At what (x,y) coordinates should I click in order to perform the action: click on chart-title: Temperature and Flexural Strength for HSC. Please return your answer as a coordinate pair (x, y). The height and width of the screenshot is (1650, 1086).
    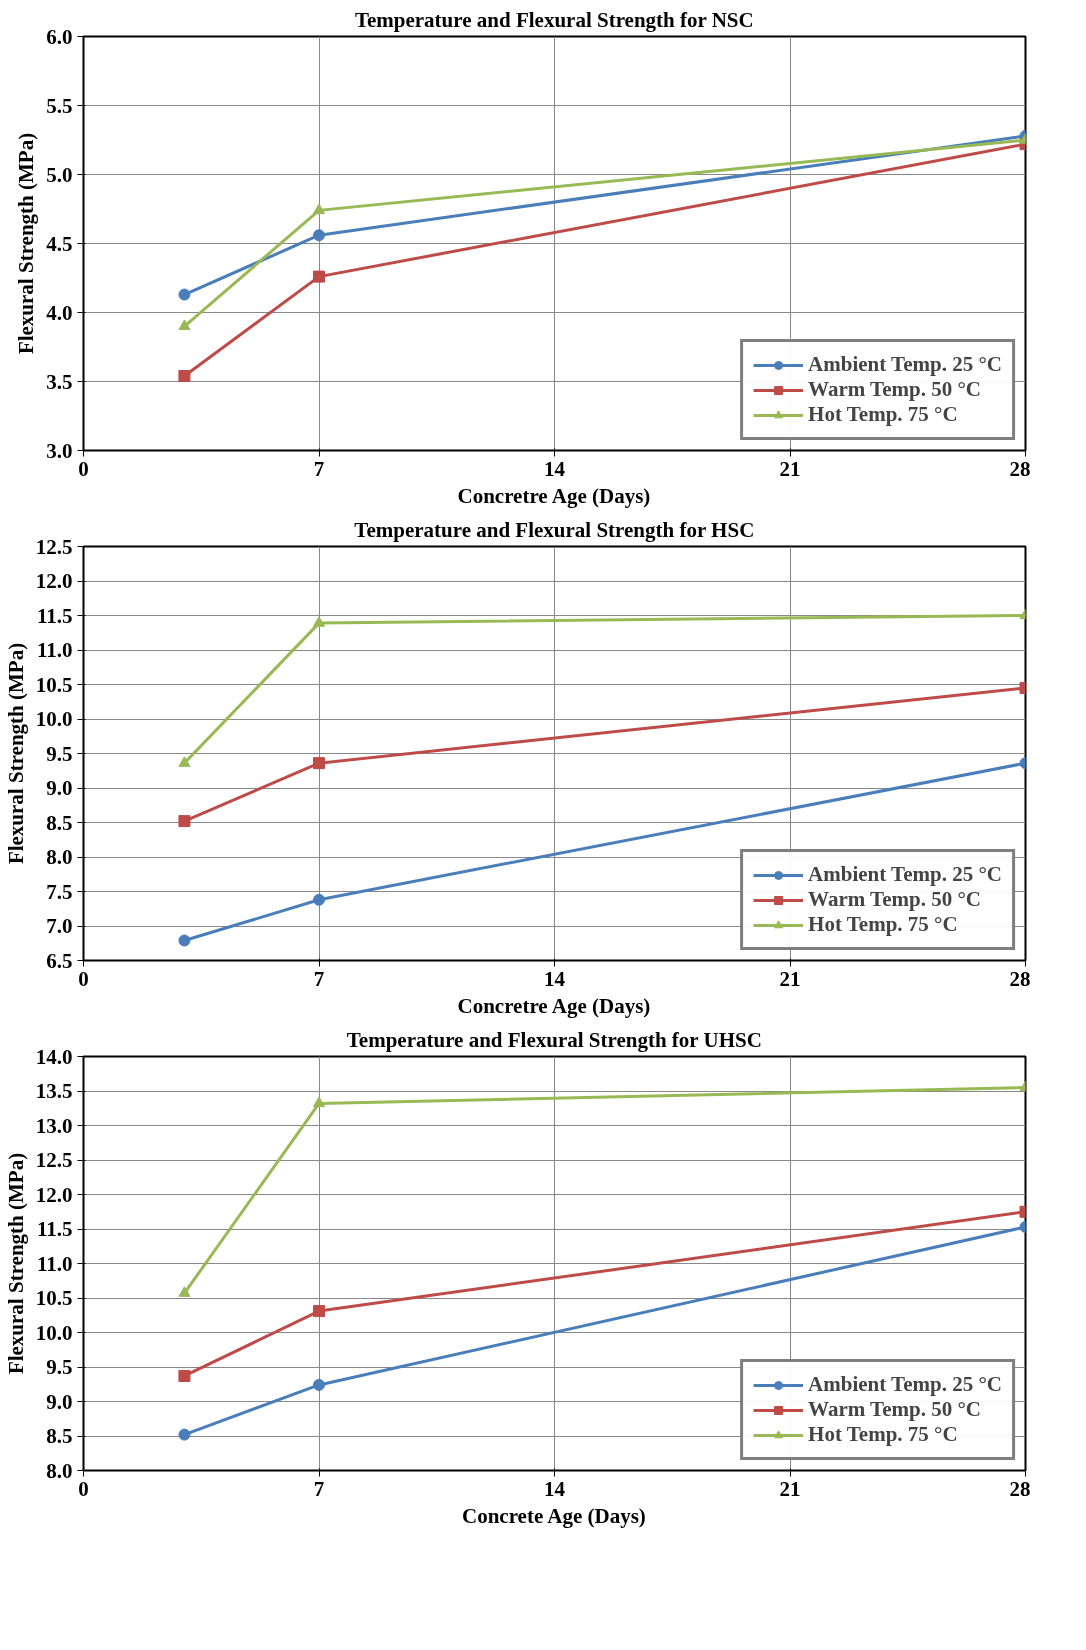
    Looking at the image, I should click on (554, 529).